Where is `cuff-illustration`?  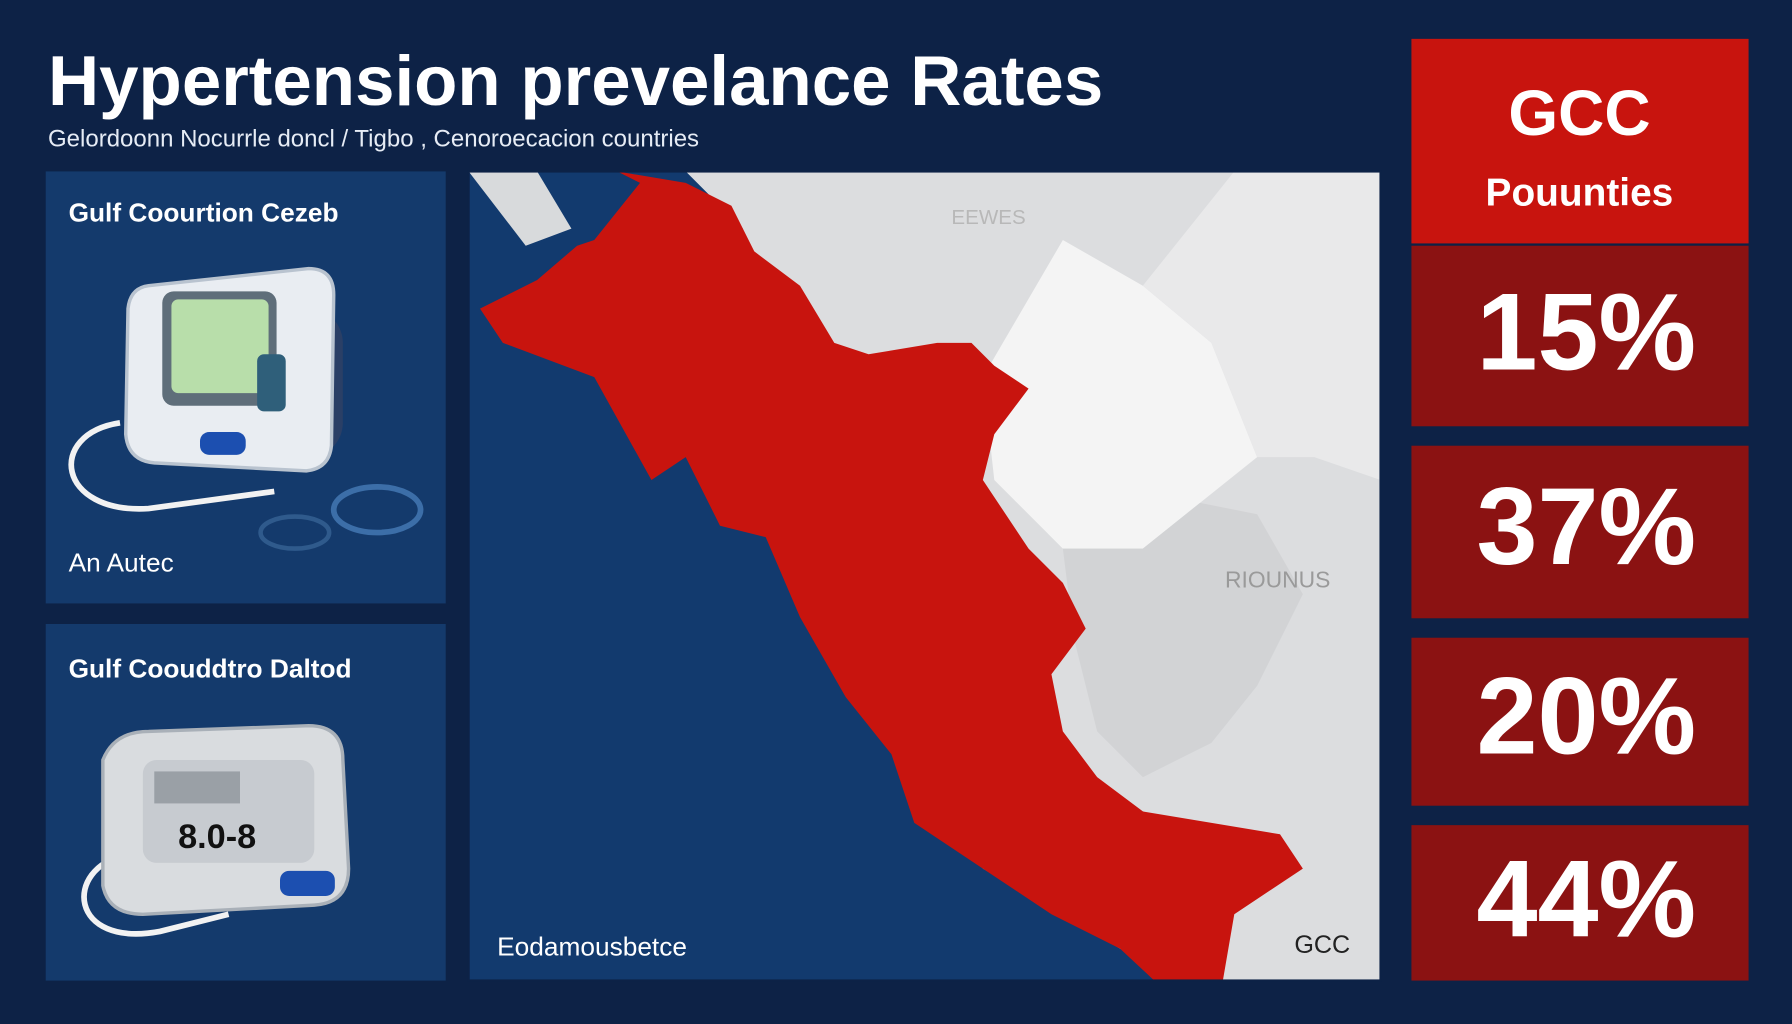
cuff-illustration is located at coordinates (216, 830).